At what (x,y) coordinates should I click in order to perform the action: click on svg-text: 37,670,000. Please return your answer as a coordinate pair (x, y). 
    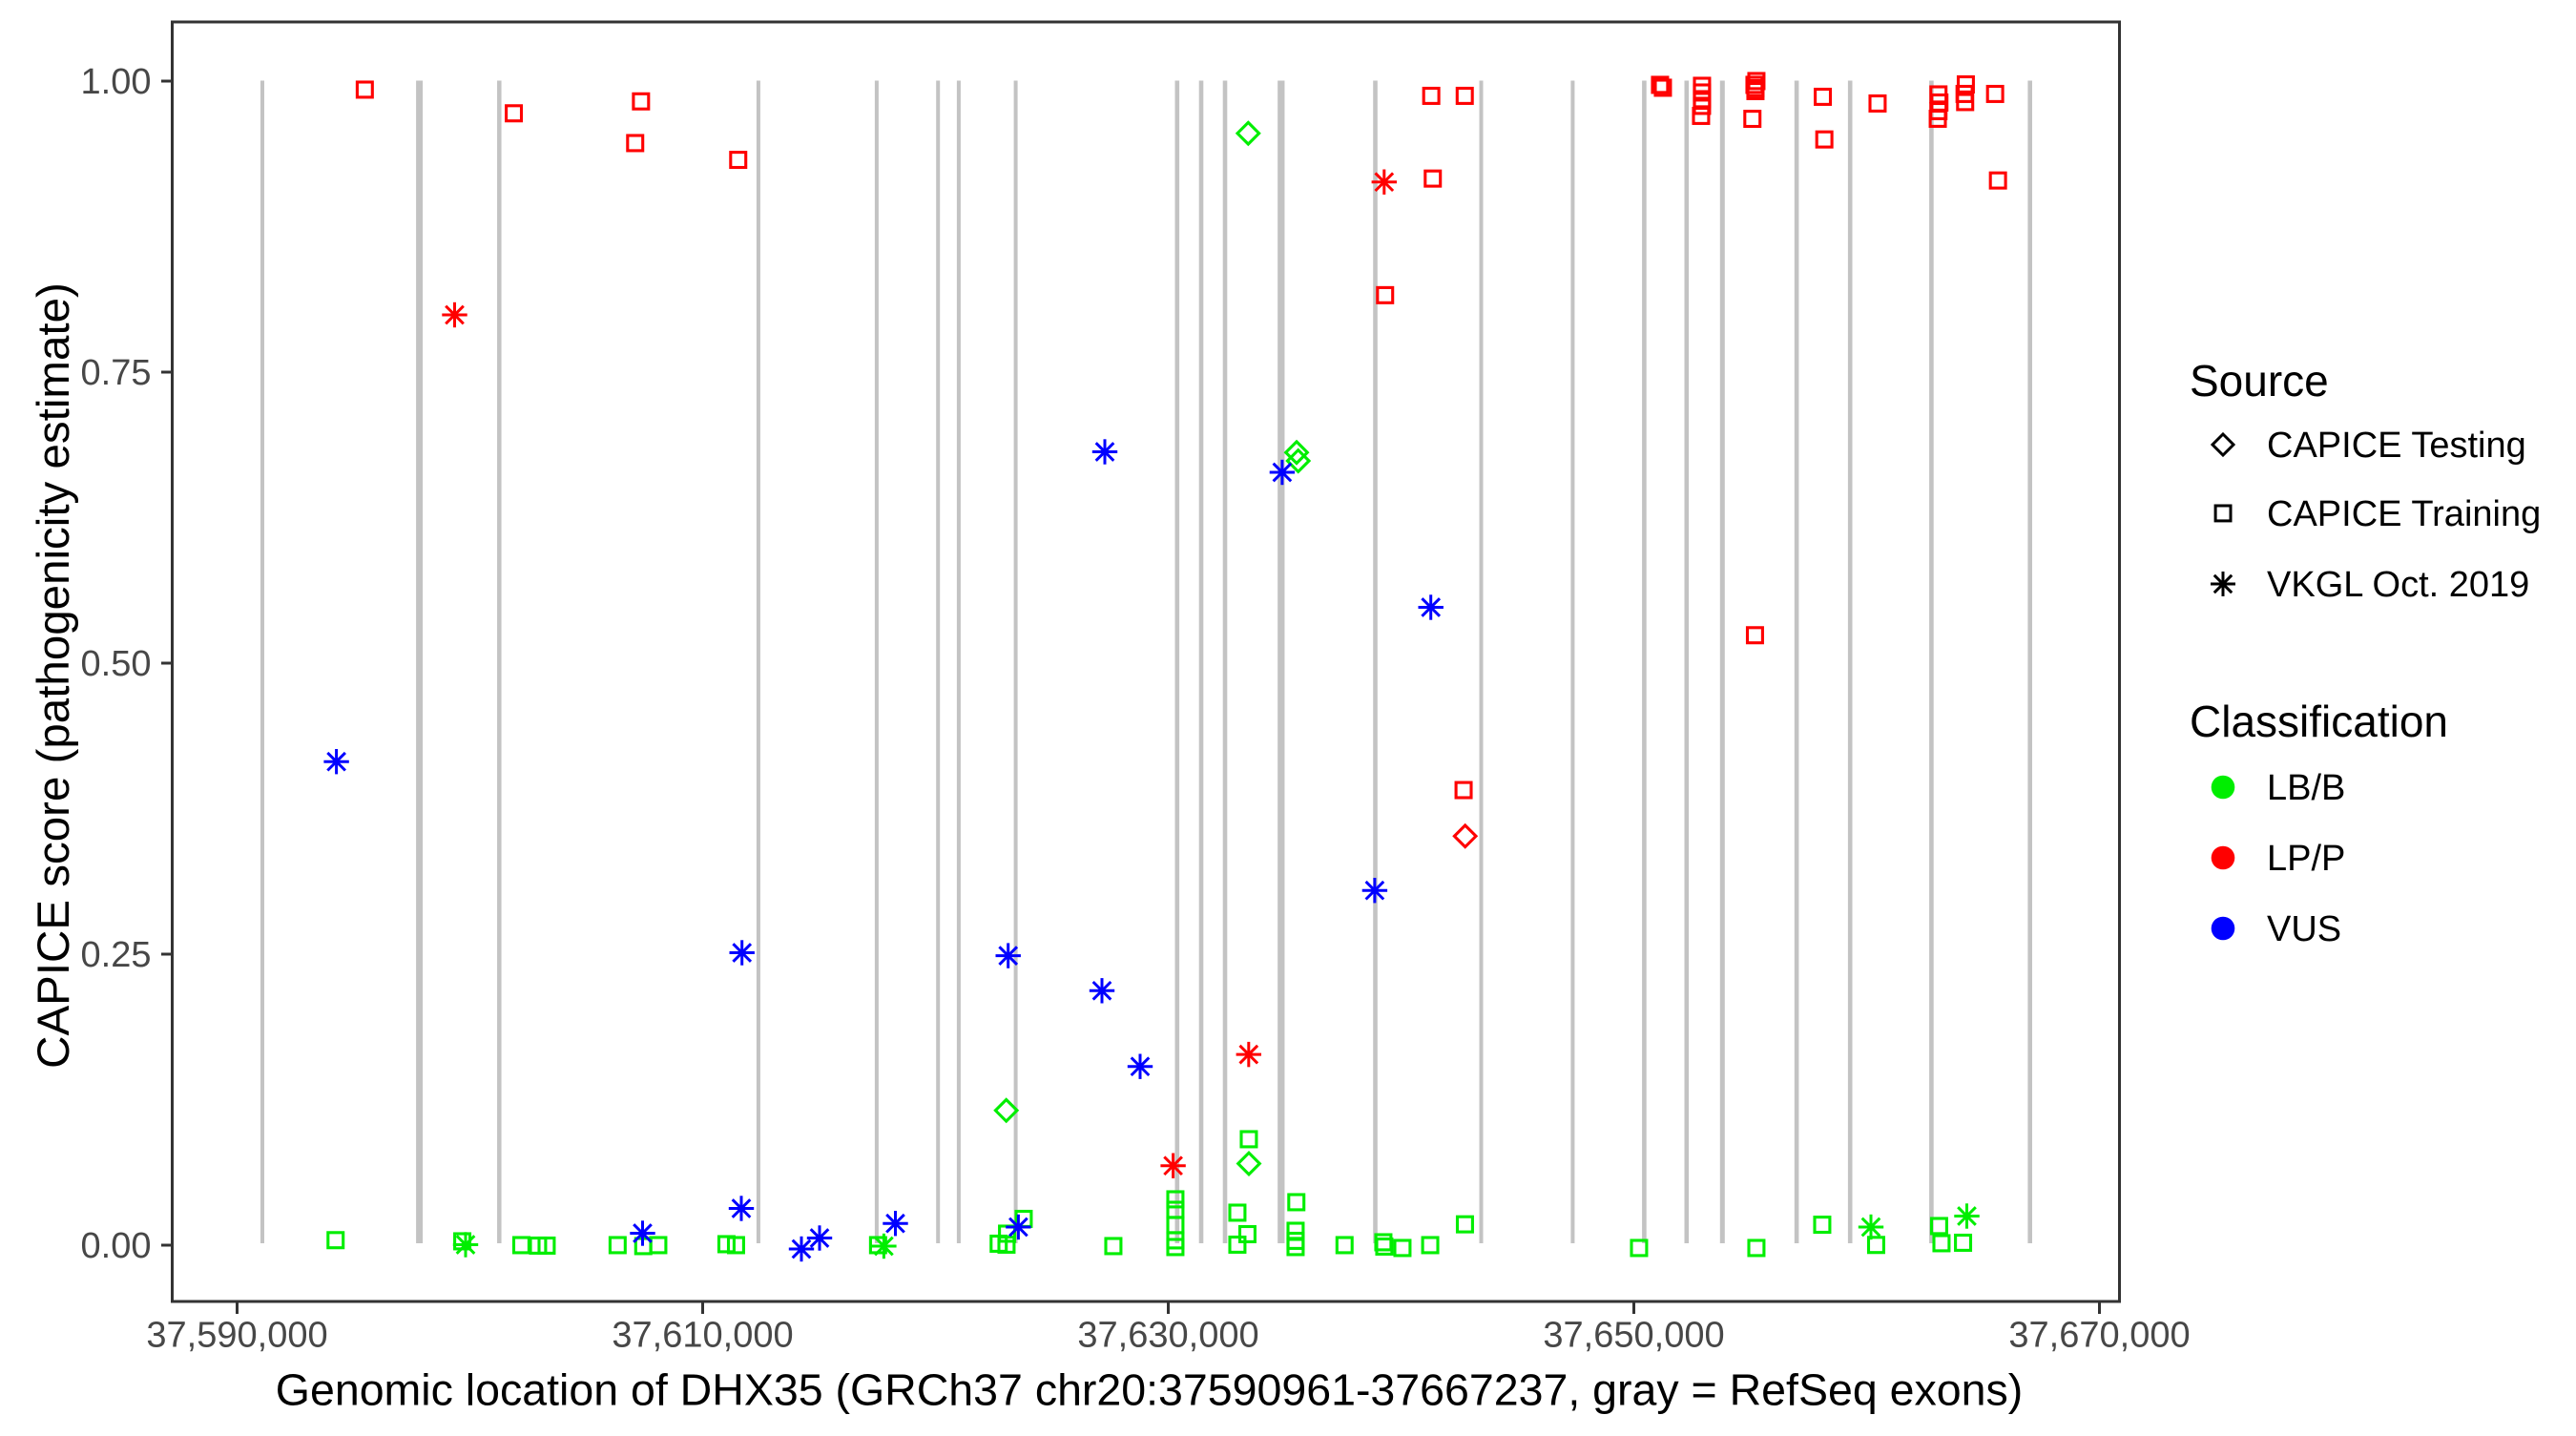
    Looking at the image, I should click on (2099, 1336).